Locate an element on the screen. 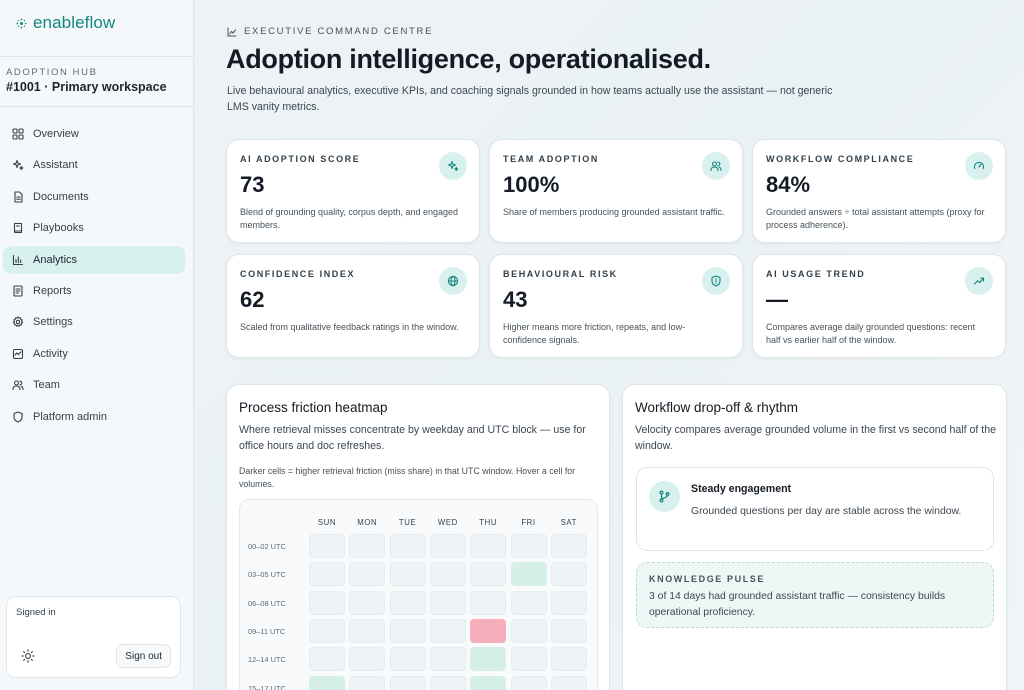 This screenshot has height=690, width=1024. sidebar-item-label: Documents is located at coordinates (61, 196).